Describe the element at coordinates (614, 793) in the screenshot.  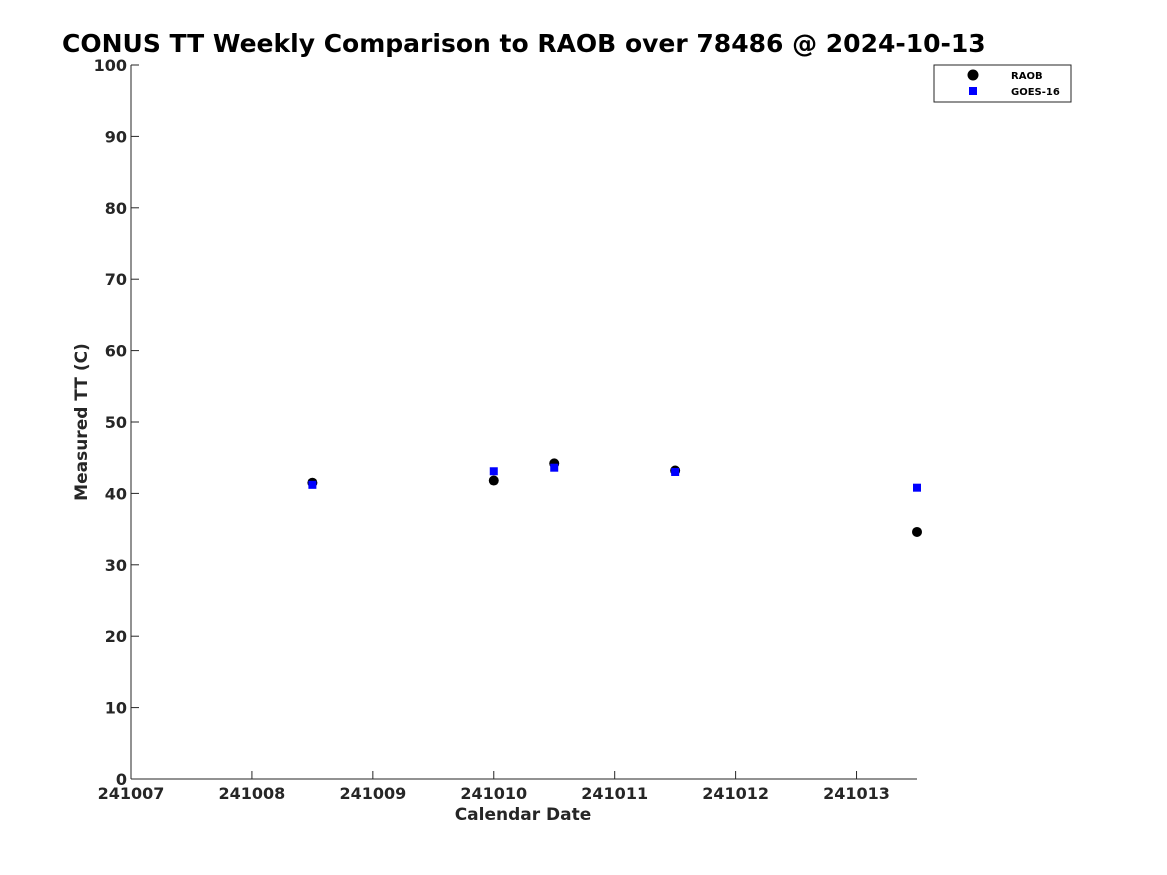
I see `x-tick-label: 241011` at that location.